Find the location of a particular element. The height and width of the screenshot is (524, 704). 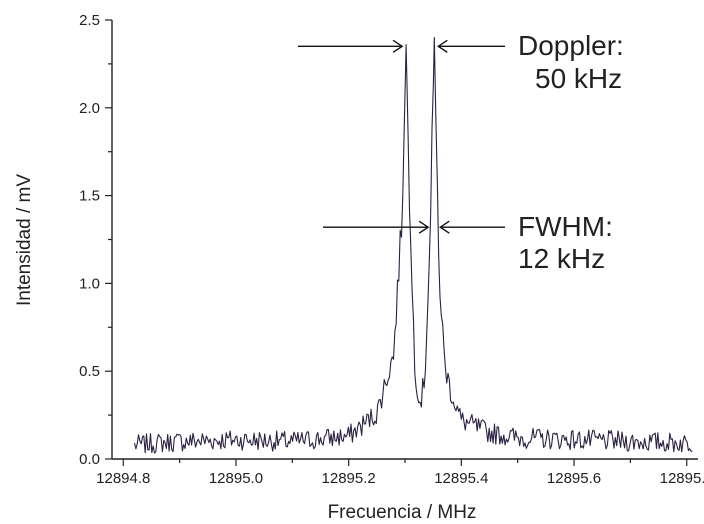

x-tick-label: 12894.8 is located at coordinates (123, 478).